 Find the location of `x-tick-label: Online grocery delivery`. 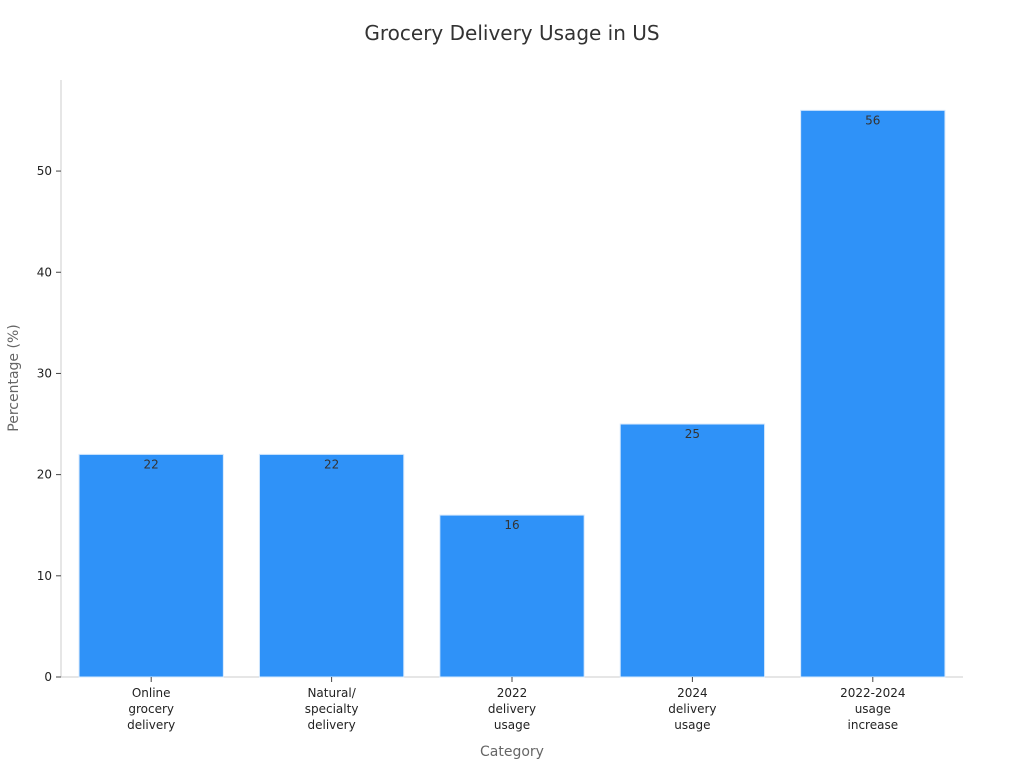

x-tick-label: Online grocery delivery is located at coordinates (151, 709).